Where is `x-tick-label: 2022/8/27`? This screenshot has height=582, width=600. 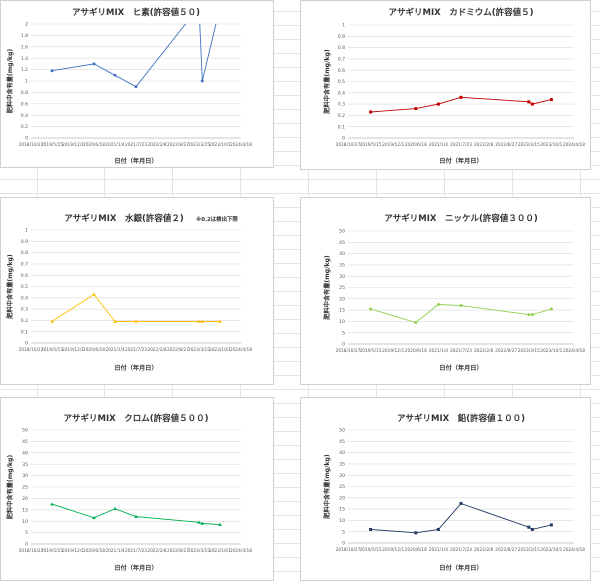
x-tick-label: 2022/8/27 is located at coordinates (178, 145).